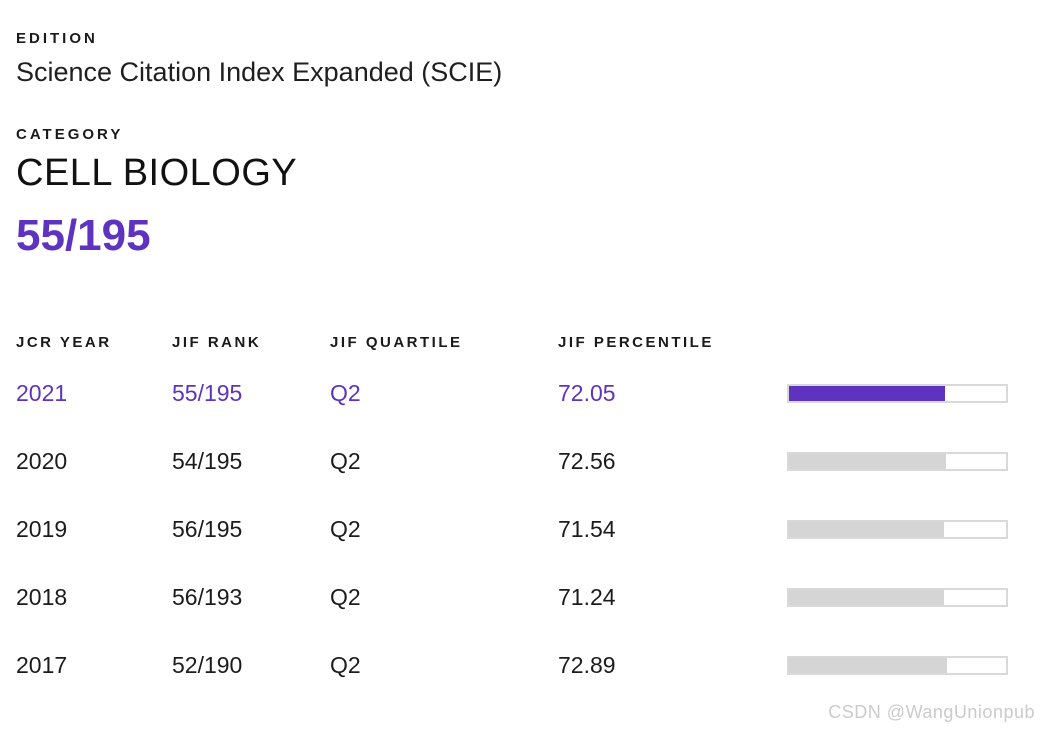 This screenshot has width=1047, height=729. Describe the element at coordinates (64, 342) in the screenshot. I see `header-jcr-year: JCR YEAR` at that location.